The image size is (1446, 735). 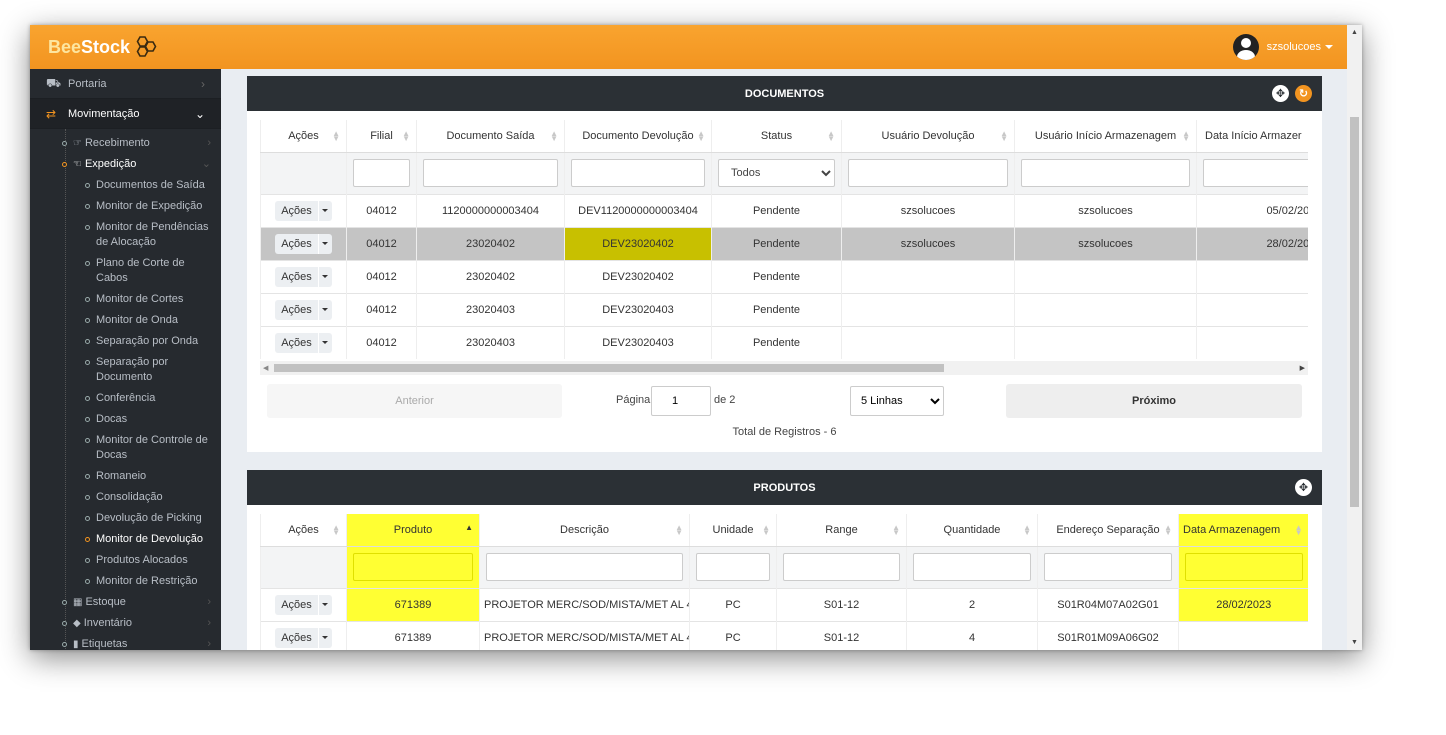 I want to click on col-quantidade: Quantidade ▲ ▼, so click(x=972, y=530).